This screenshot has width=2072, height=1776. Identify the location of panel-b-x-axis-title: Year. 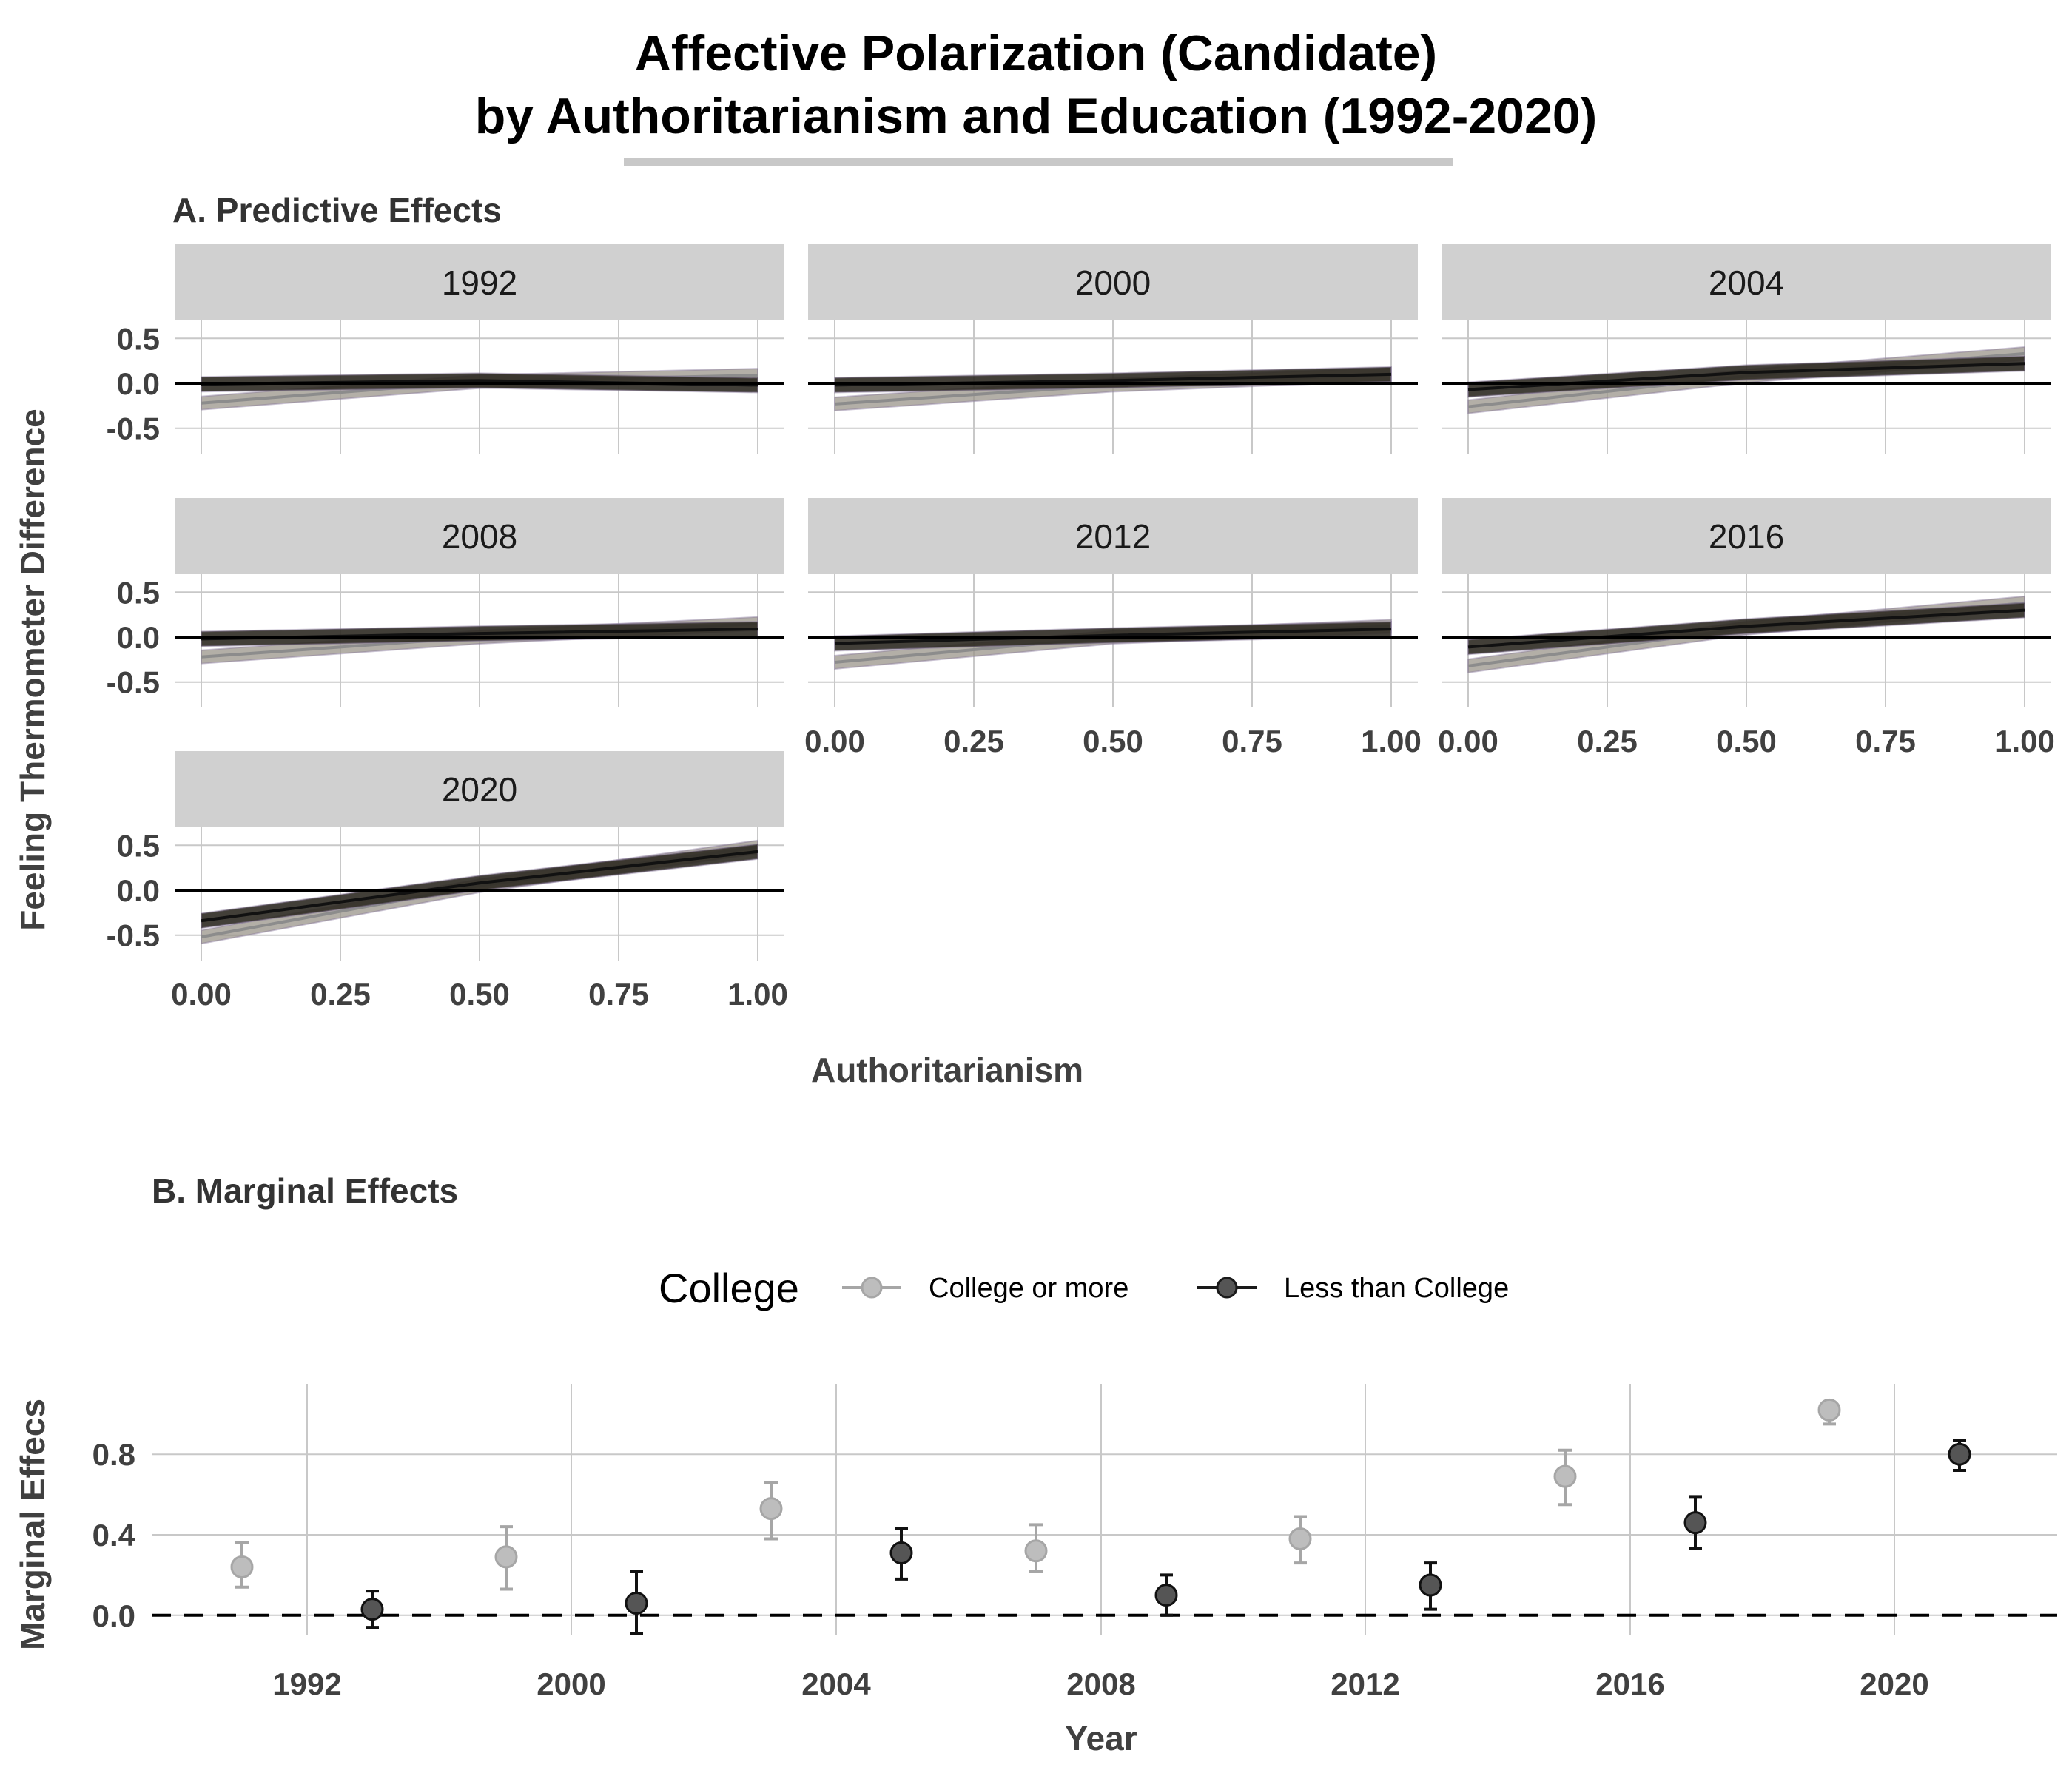
(1101, 1738).